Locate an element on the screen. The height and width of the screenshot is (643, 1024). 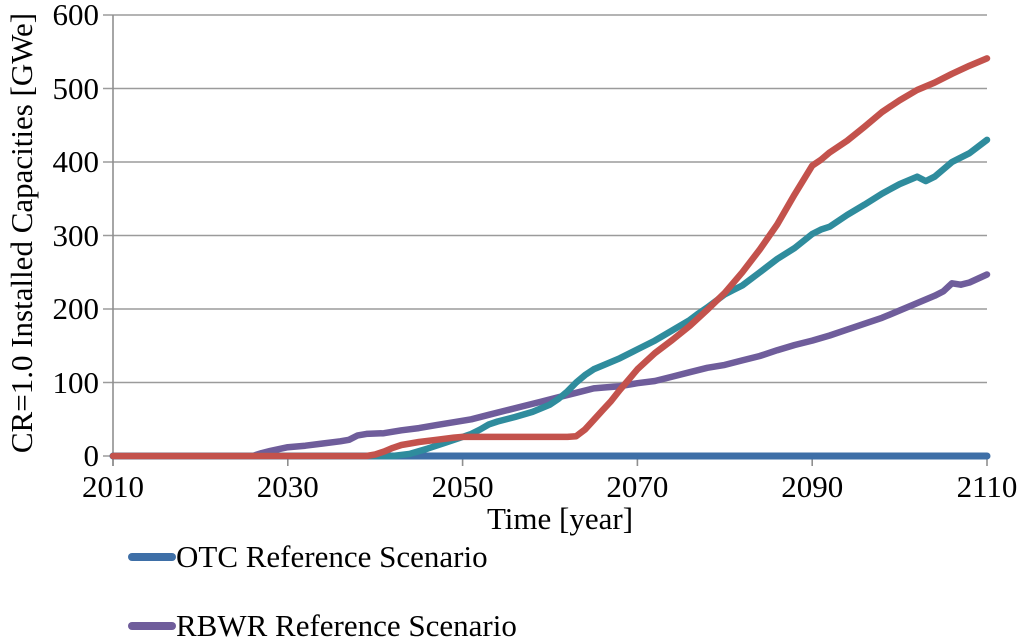
y-axis-title: CR=1.0 Installed Capacities [GWe] is located at coordinates (21, 233).